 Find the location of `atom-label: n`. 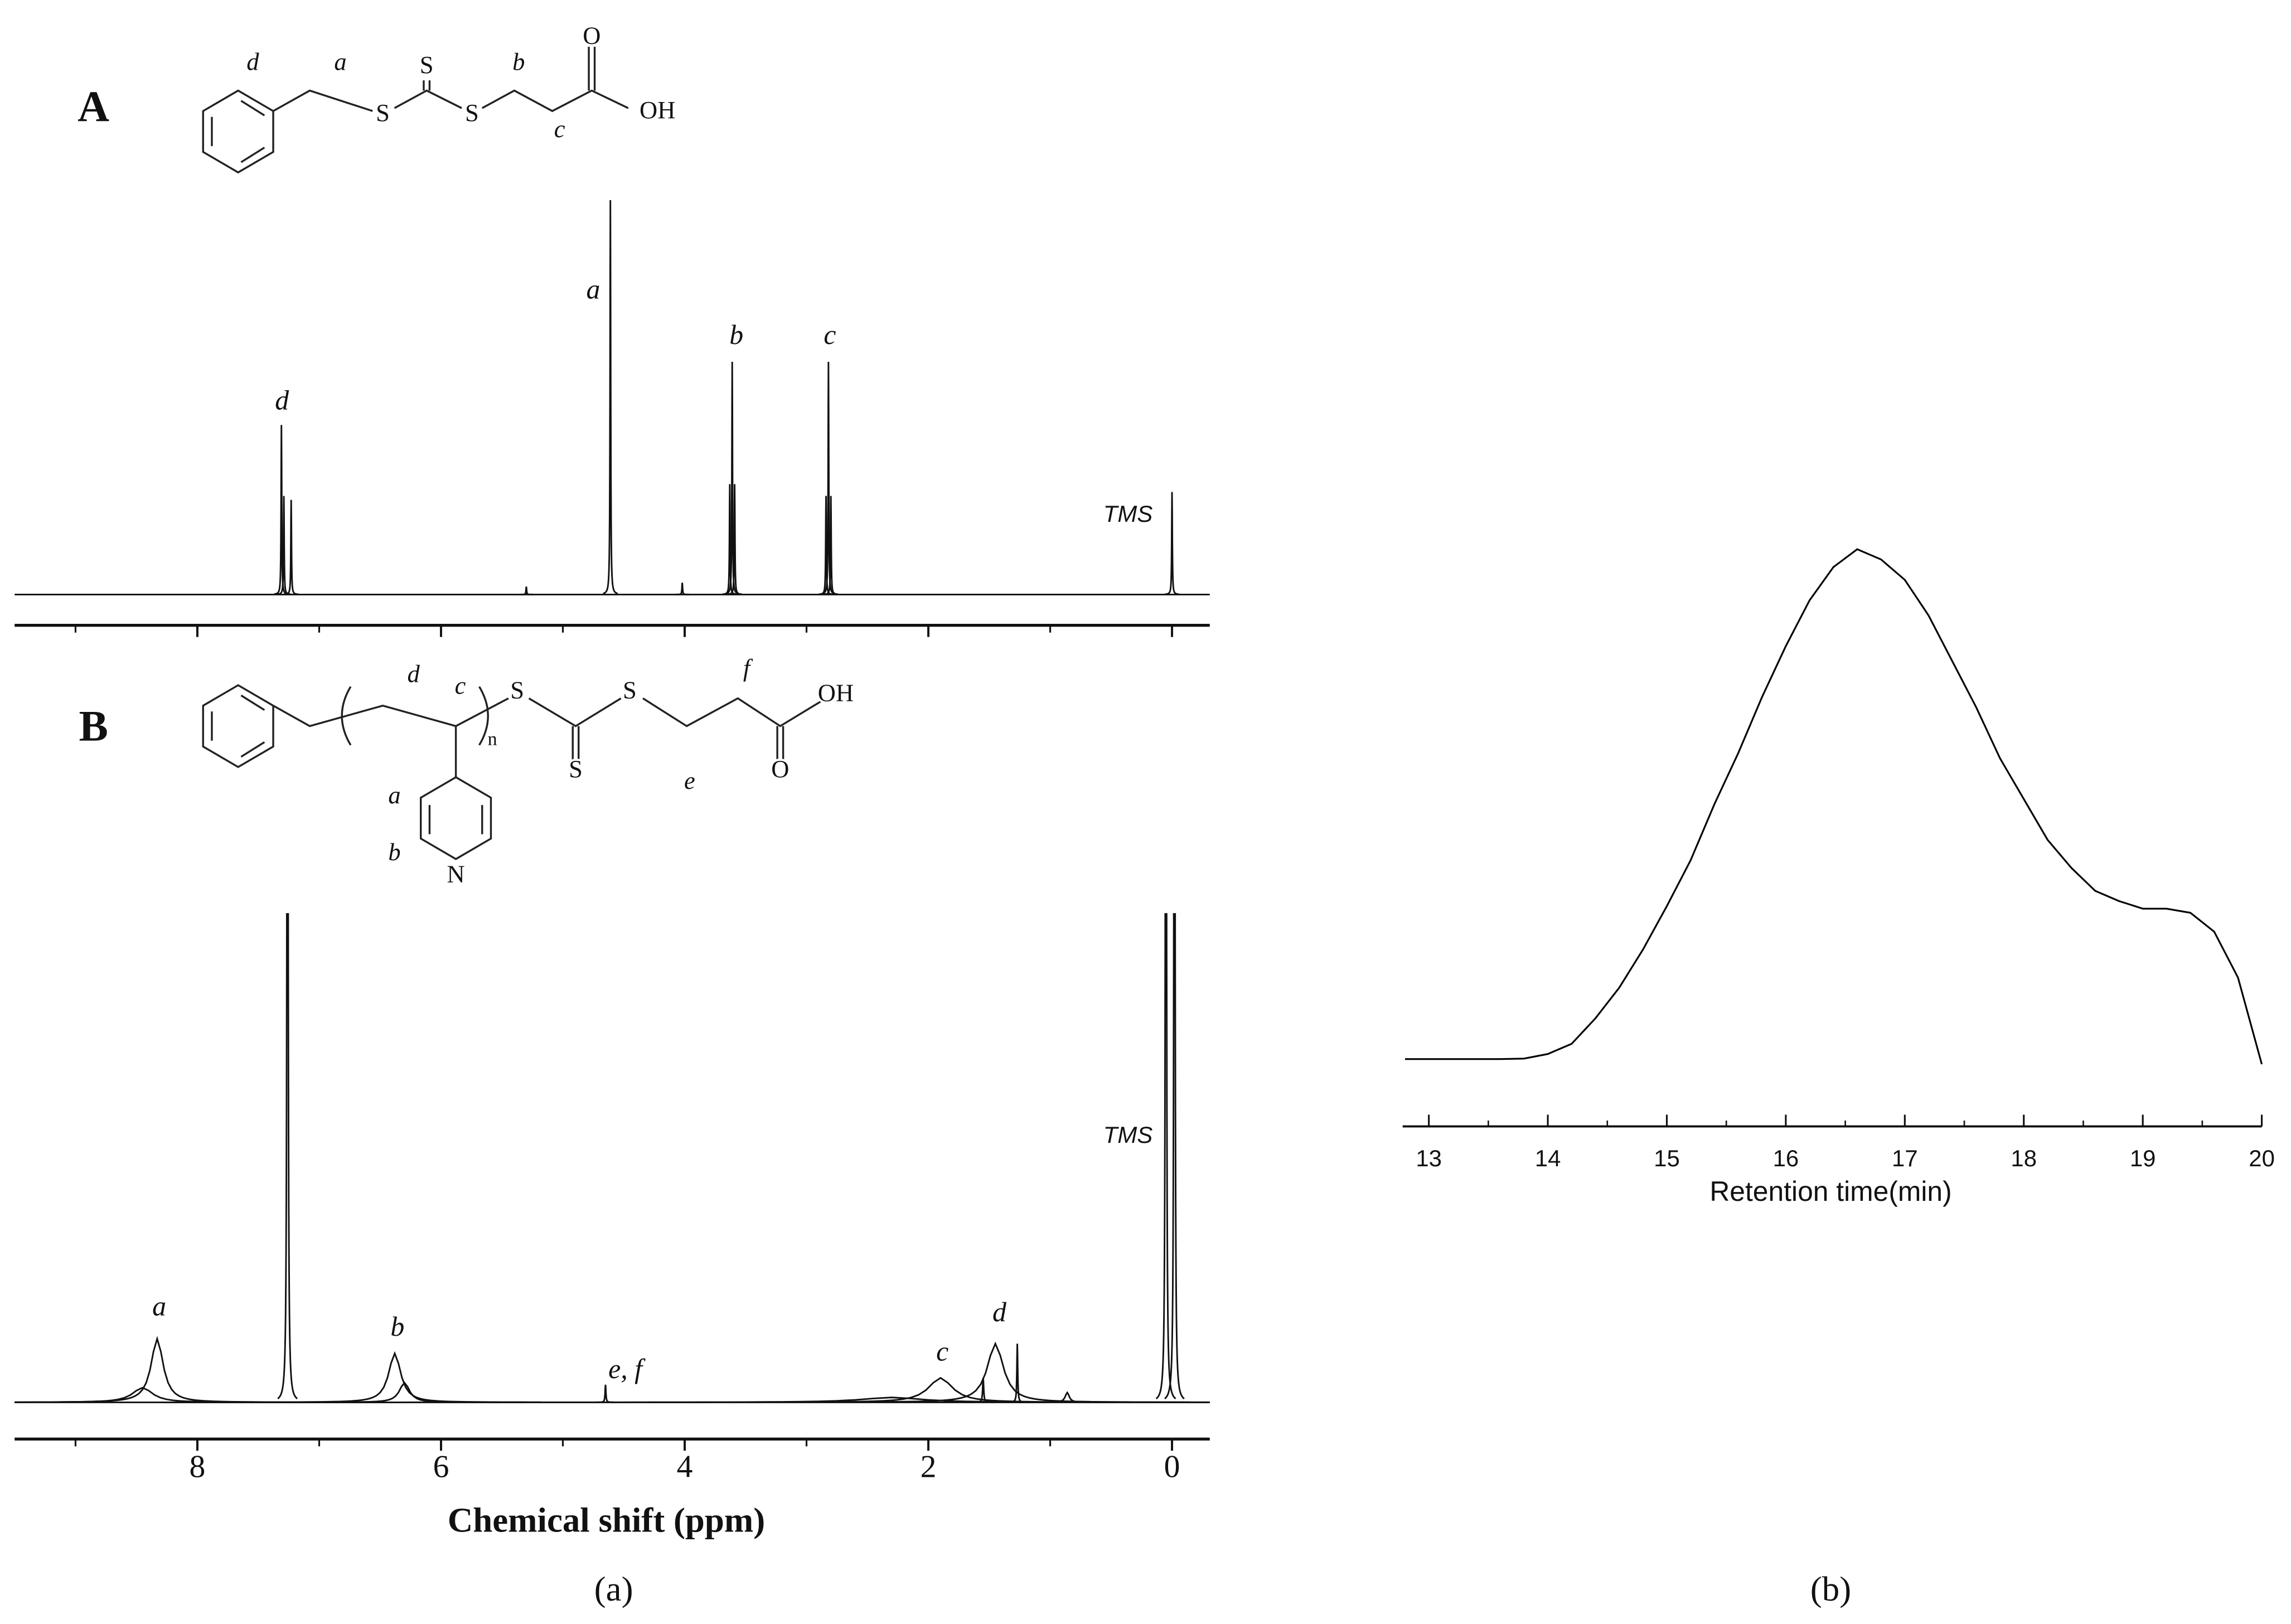

atom-label: n is located at coordinates (492, 739).